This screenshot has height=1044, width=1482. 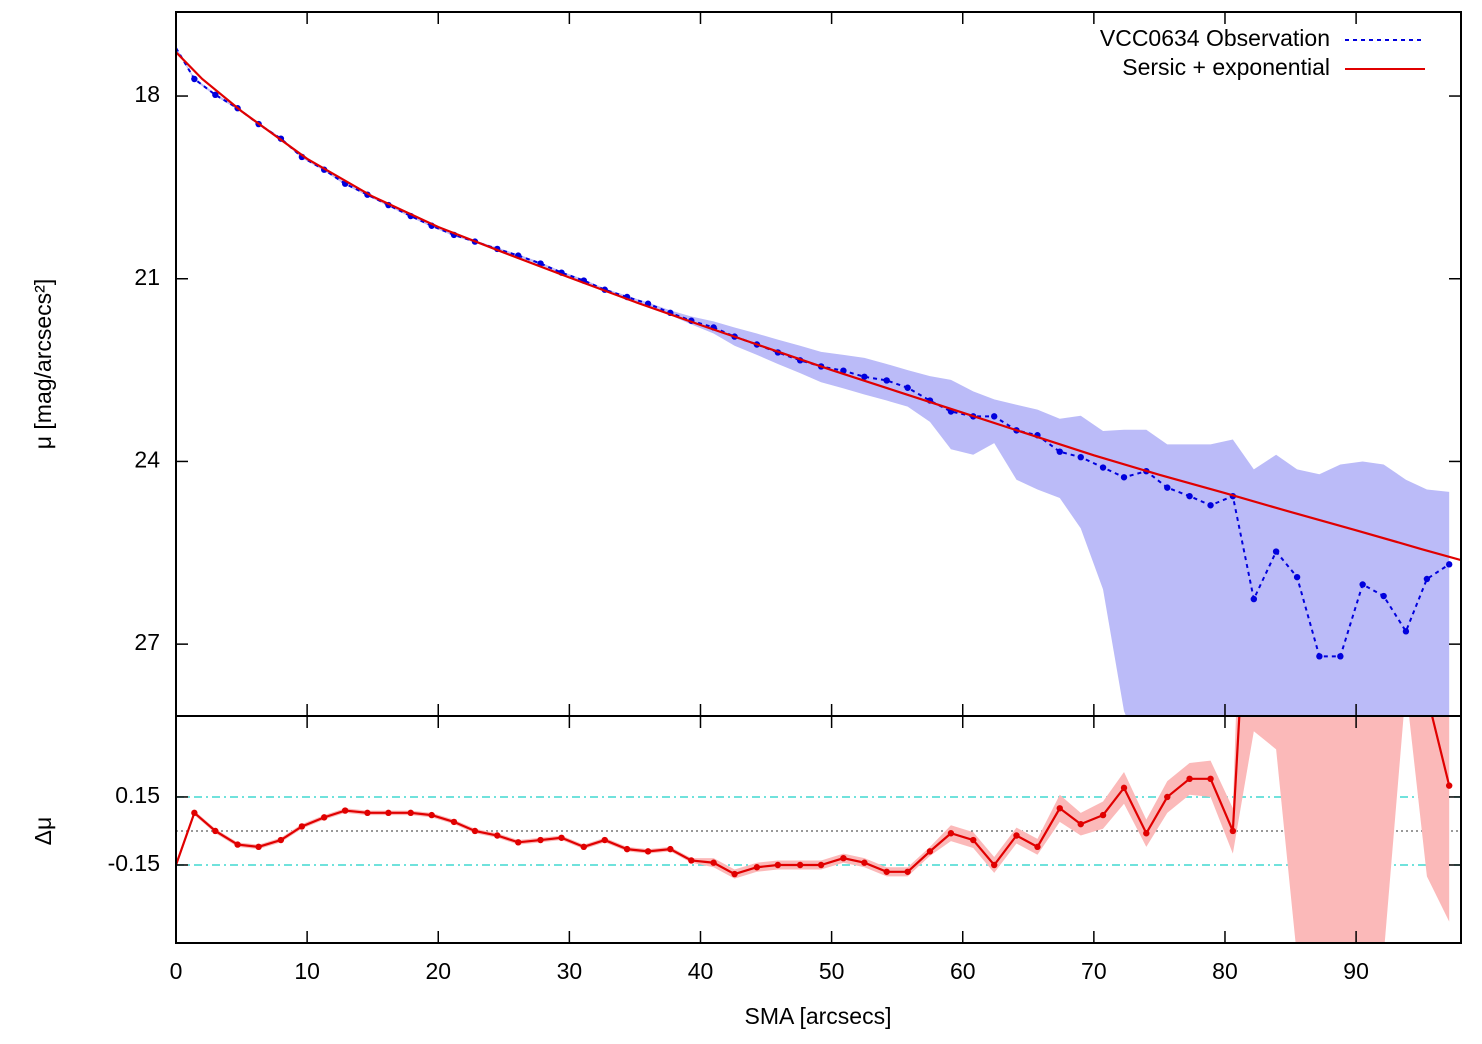 I want to click on y-axis-label: Δμ, so click(x=43, y=831).